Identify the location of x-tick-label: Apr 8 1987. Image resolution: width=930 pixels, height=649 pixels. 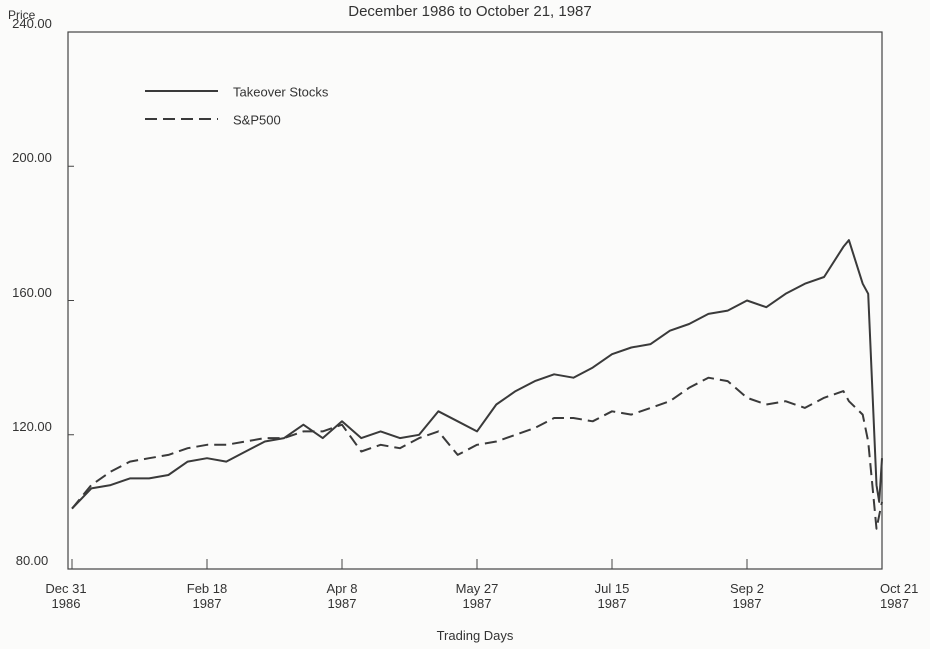
(342, 596).